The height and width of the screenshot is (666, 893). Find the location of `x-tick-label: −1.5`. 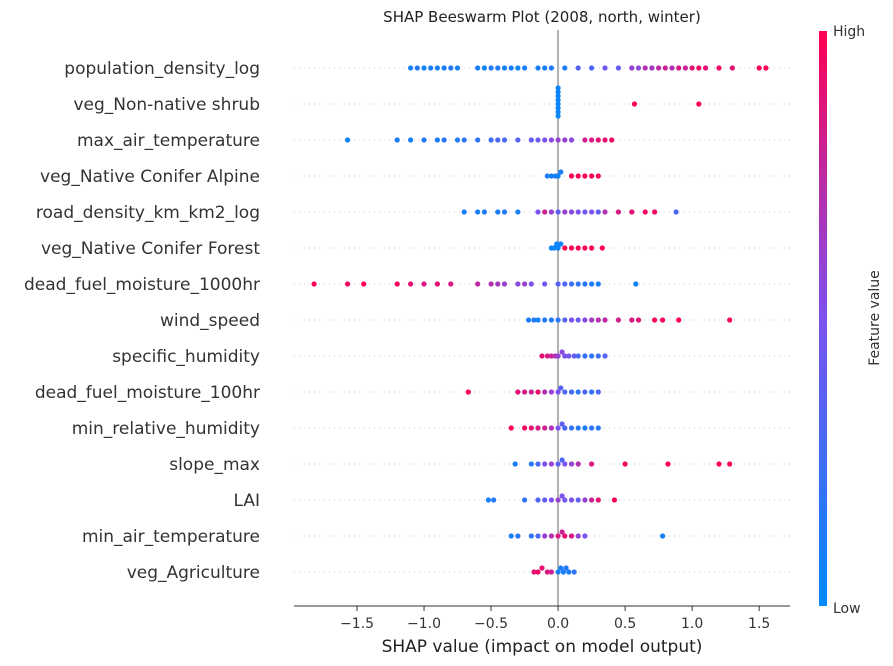

x-tick-label: −1.5 is located at coordinates (357, 624).